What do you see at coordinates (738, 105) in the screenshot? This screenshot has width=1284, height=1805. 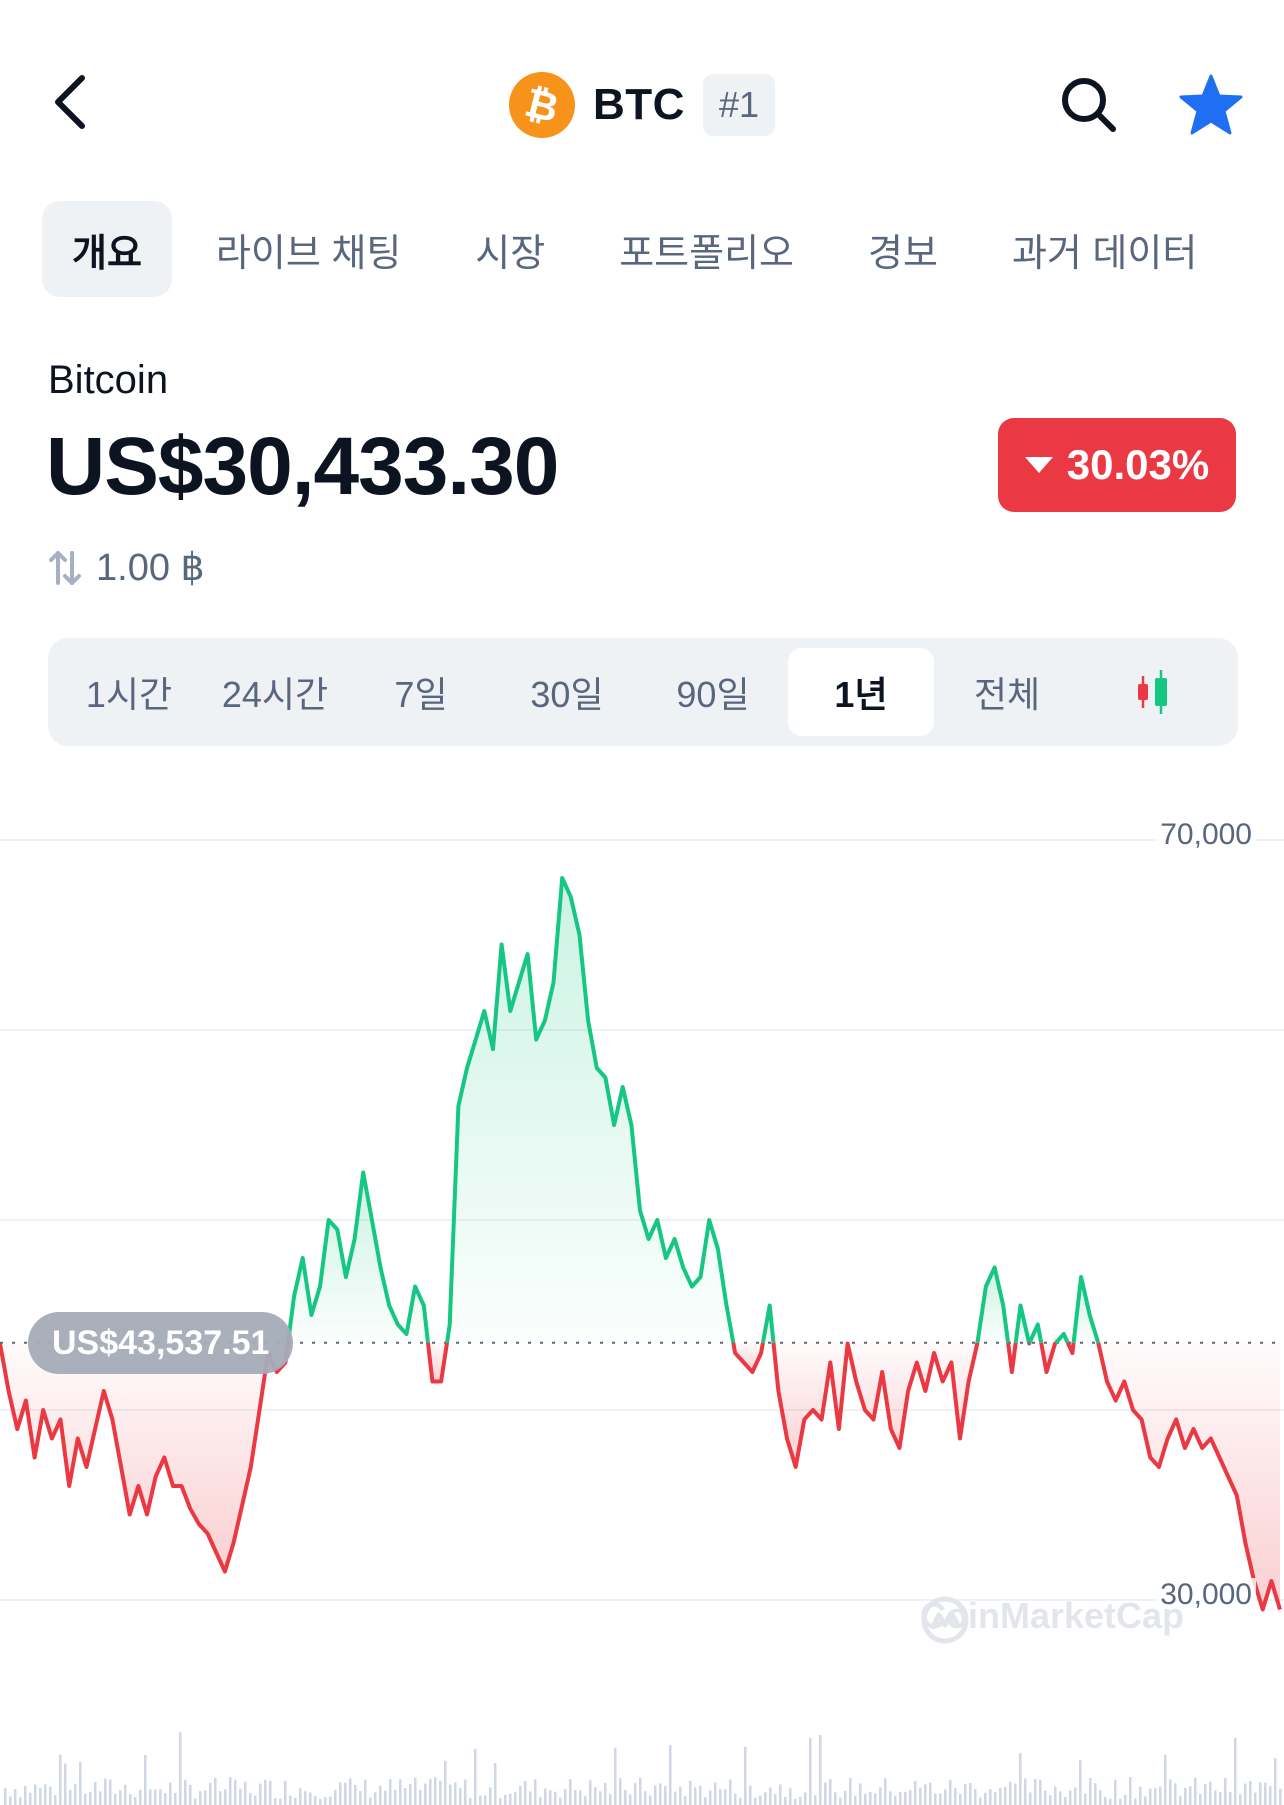 I see `rank-badge: #1` at bounding box center [738, 105].